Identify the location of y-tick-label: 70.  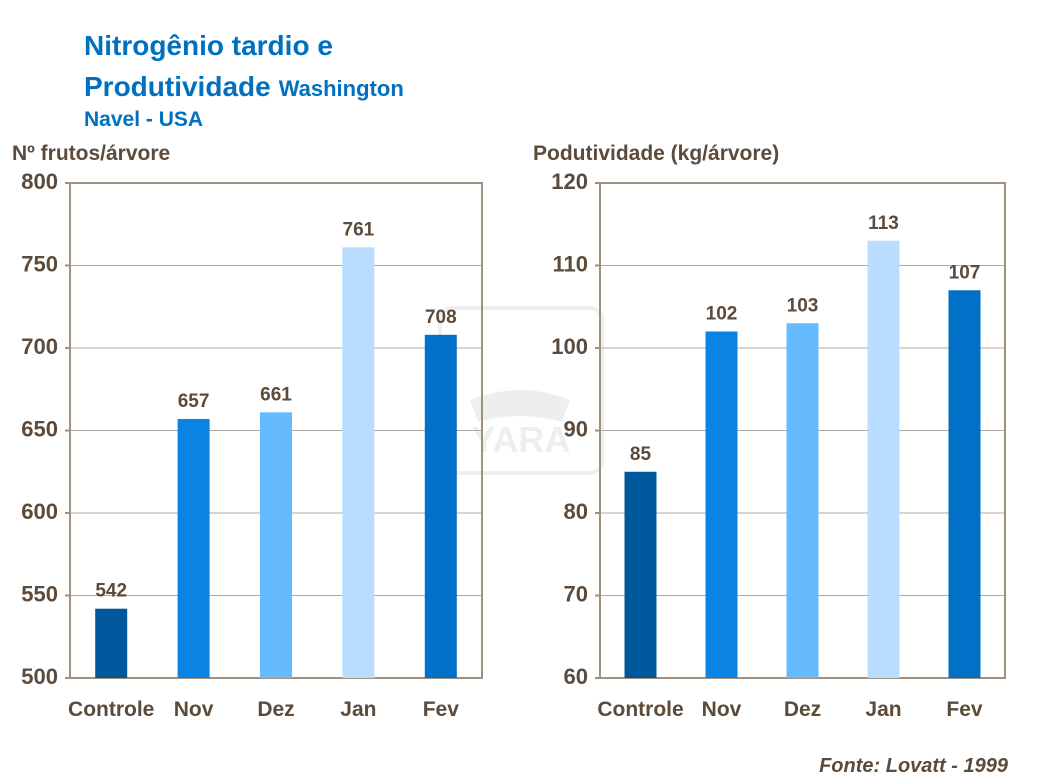
(576, 593).